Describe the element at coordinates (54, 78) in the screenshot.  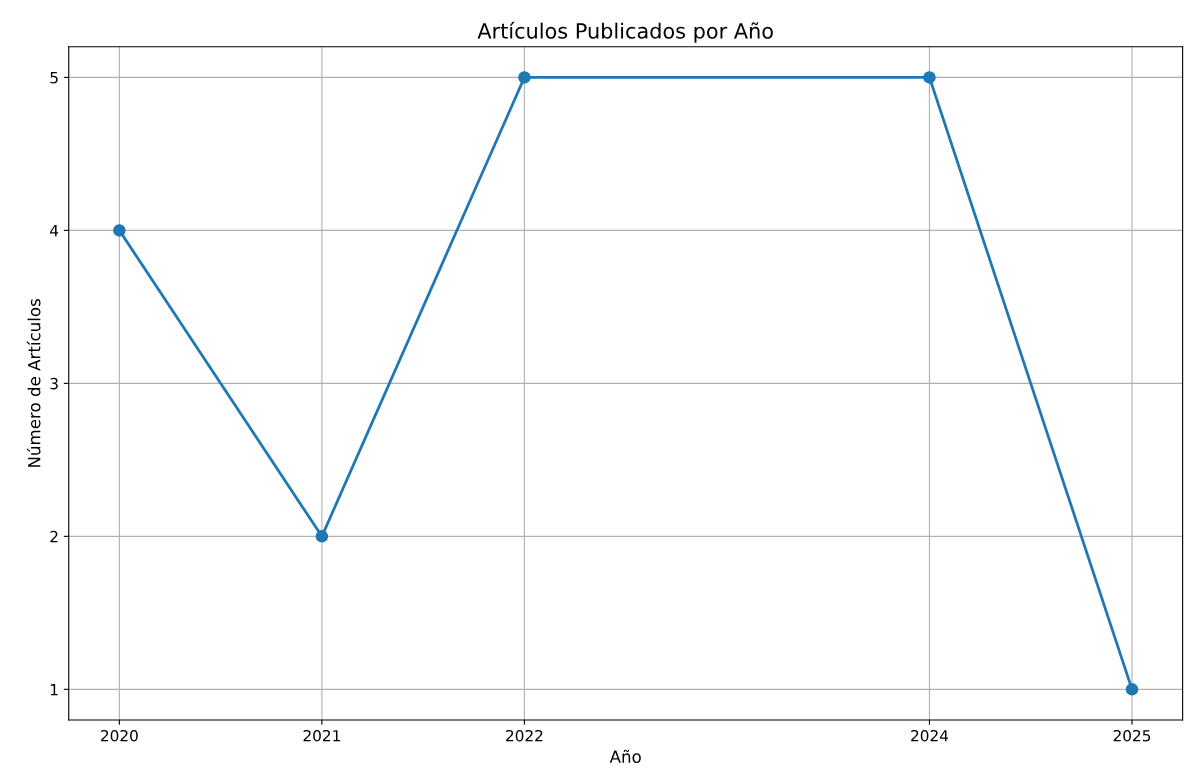
I see `y-tick-label: 5` at that location.